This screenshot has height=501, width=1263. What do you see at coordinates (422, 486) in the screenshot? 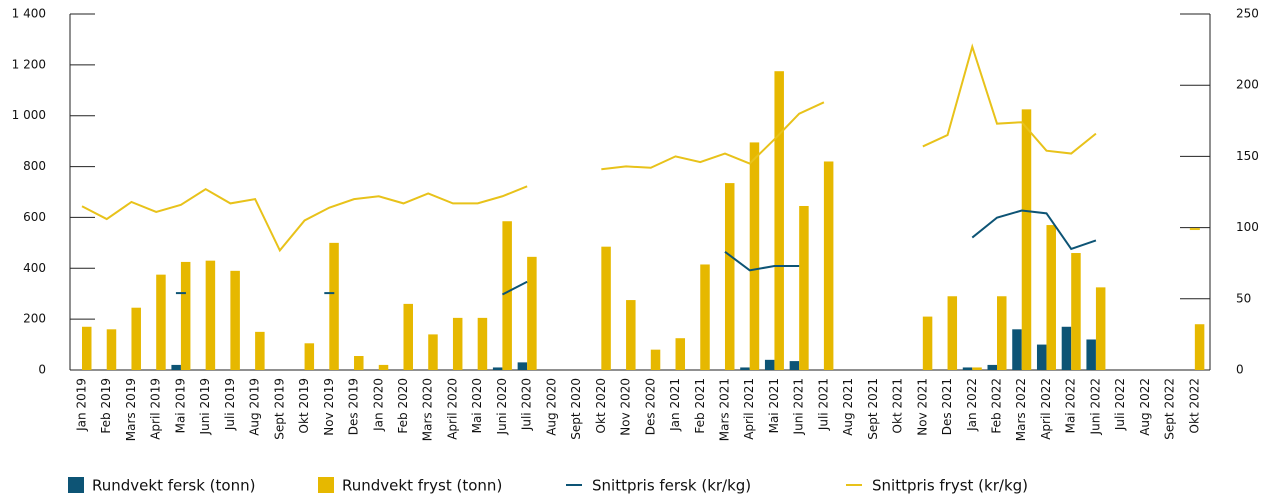
I see `legend-label: Rundvekt fryst (tonn)` at bounding box center [422, 486].